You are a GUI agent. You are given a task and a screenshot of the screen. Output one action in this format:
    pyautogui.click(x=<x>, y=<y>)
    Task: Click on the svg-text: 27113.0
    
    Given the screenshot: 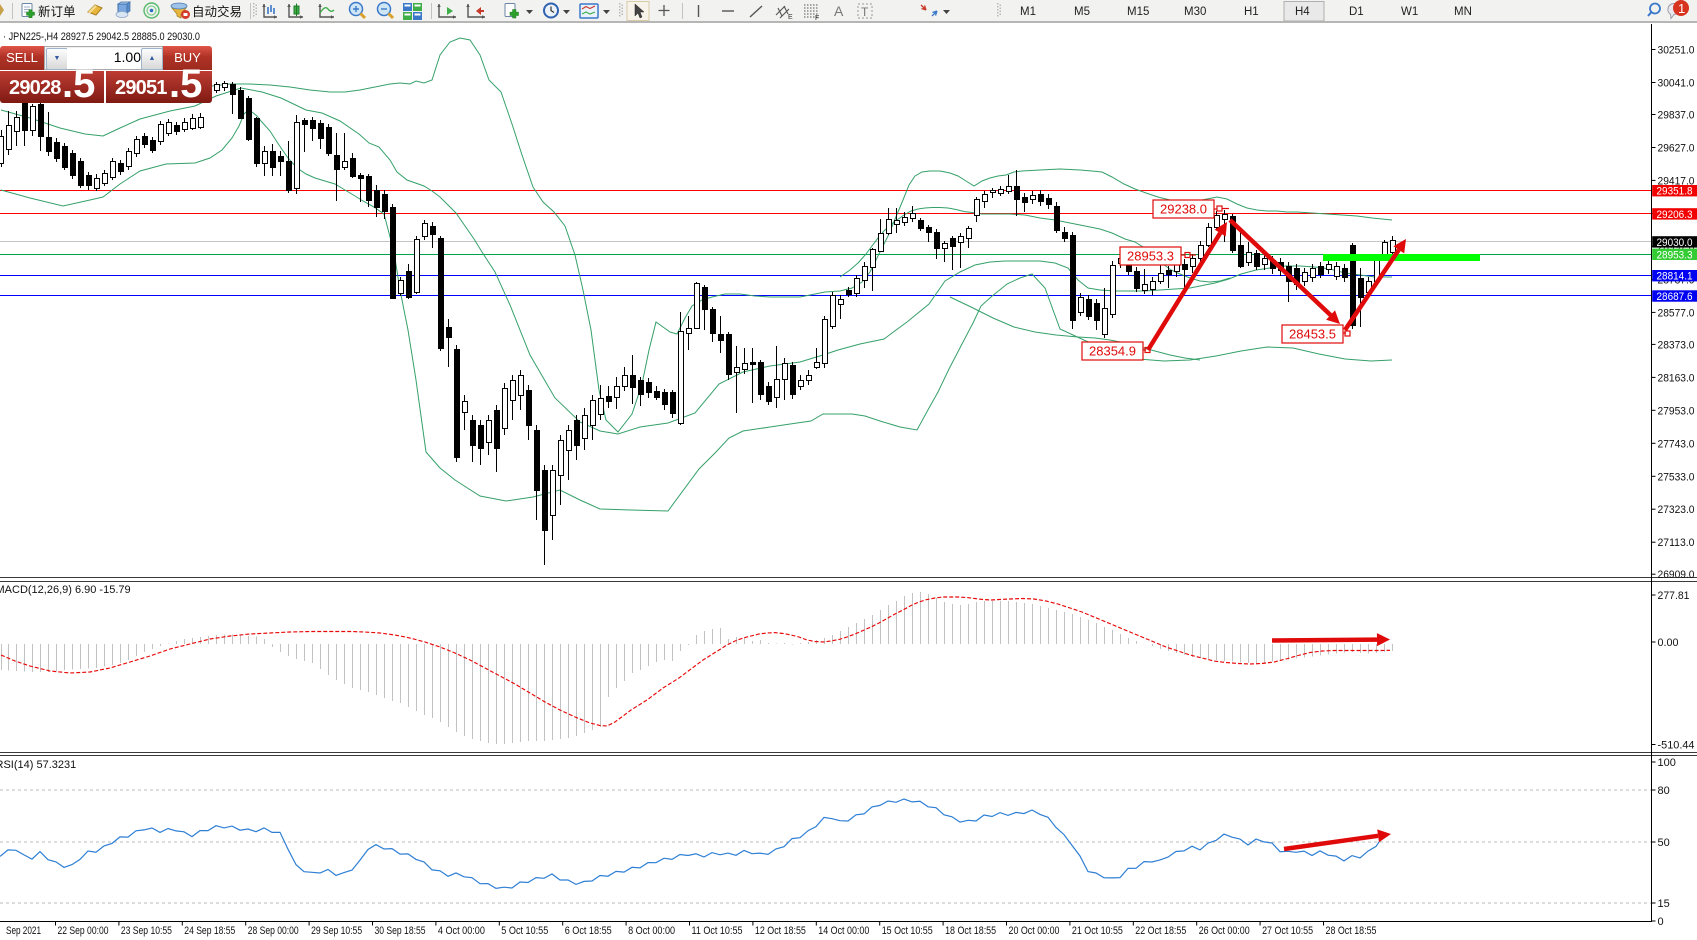 What is the action you would take?
    pyautogui.click(x=1676, y=543)
    